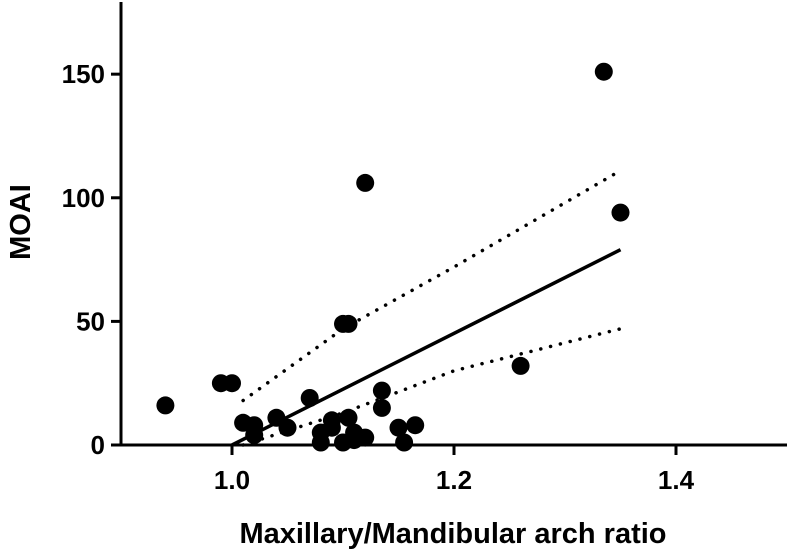  I want to click on x-tick-label: 1.0, so click(232, 480).